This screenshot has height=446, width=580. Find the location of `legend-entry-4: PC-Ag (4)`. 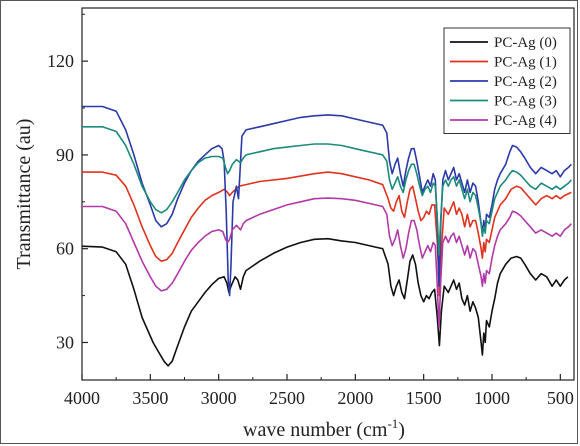

legend-entry-4: PC-Ag (4) is located at coordinates (525, 121).